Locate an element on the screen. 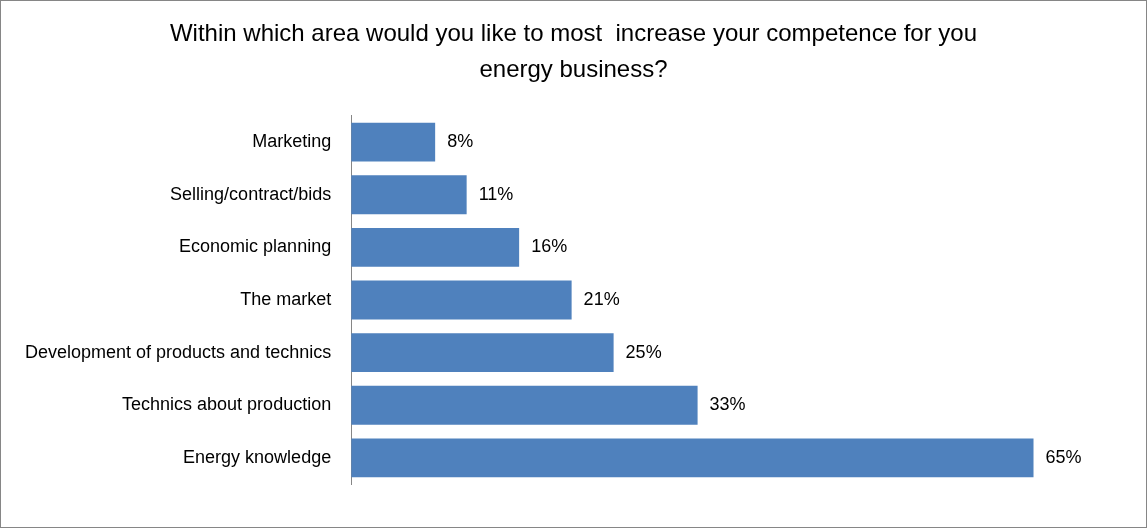 The width and height of the screenshot is (1147, 528). y-tick-label: Selling/contract/bids is located at coordinates (251, 193).